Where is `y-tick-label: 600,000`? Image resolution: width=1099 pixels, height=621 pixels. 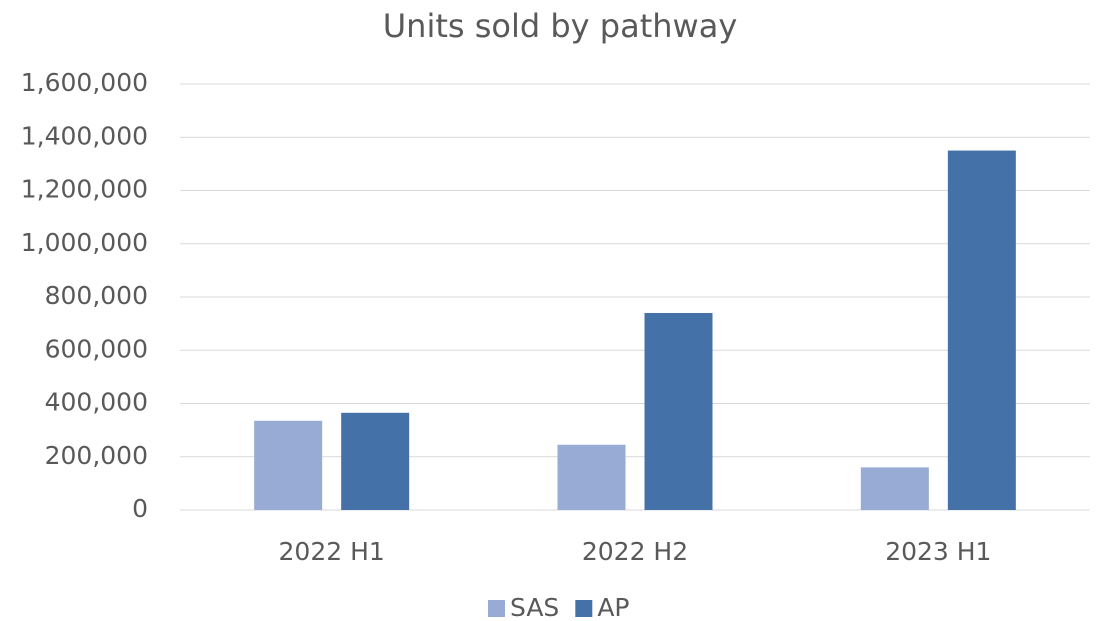 y-tick-label: 600,000 is located at coordinates (96, 348).